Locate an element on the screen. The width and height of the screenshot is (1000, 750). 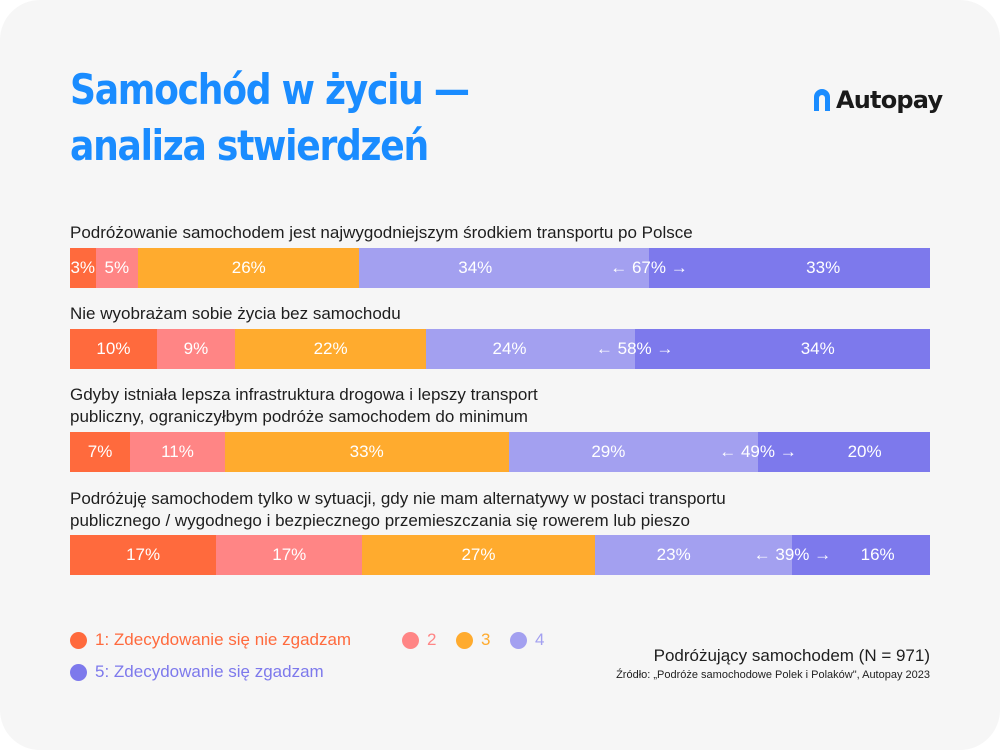
bar-segment: 27% is located at coordinates (478, 555).